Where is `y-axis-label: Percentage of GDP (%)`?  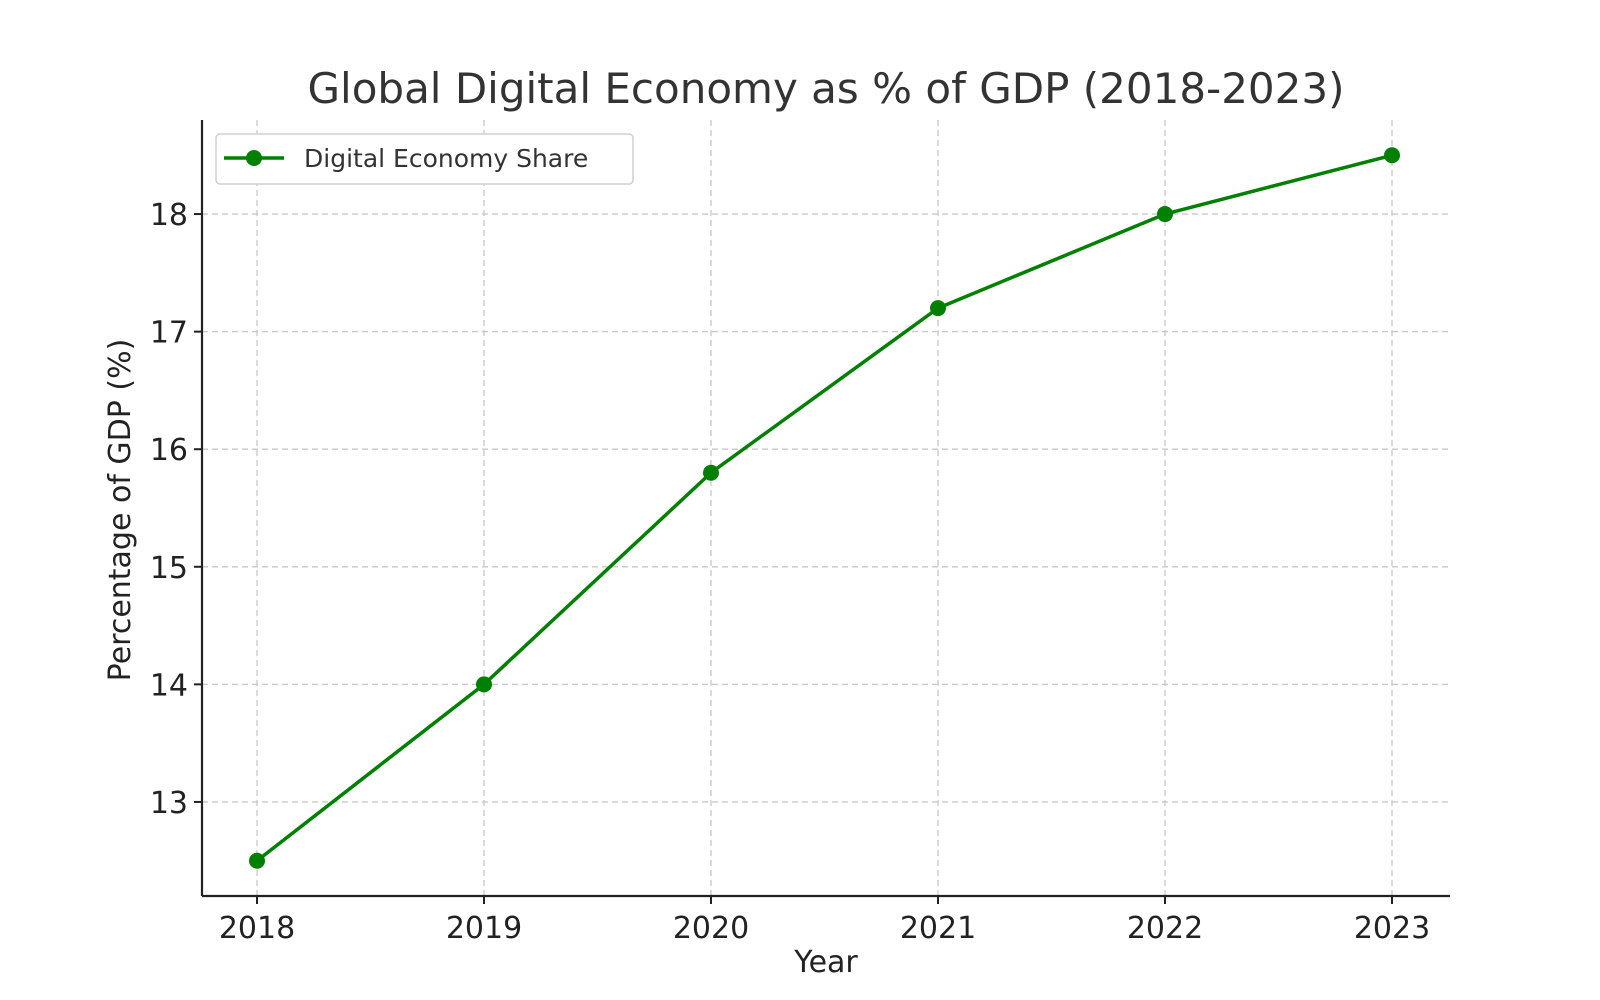 y-axis-label: Percentage of GDP (%) is located at coordinates (120, 510).